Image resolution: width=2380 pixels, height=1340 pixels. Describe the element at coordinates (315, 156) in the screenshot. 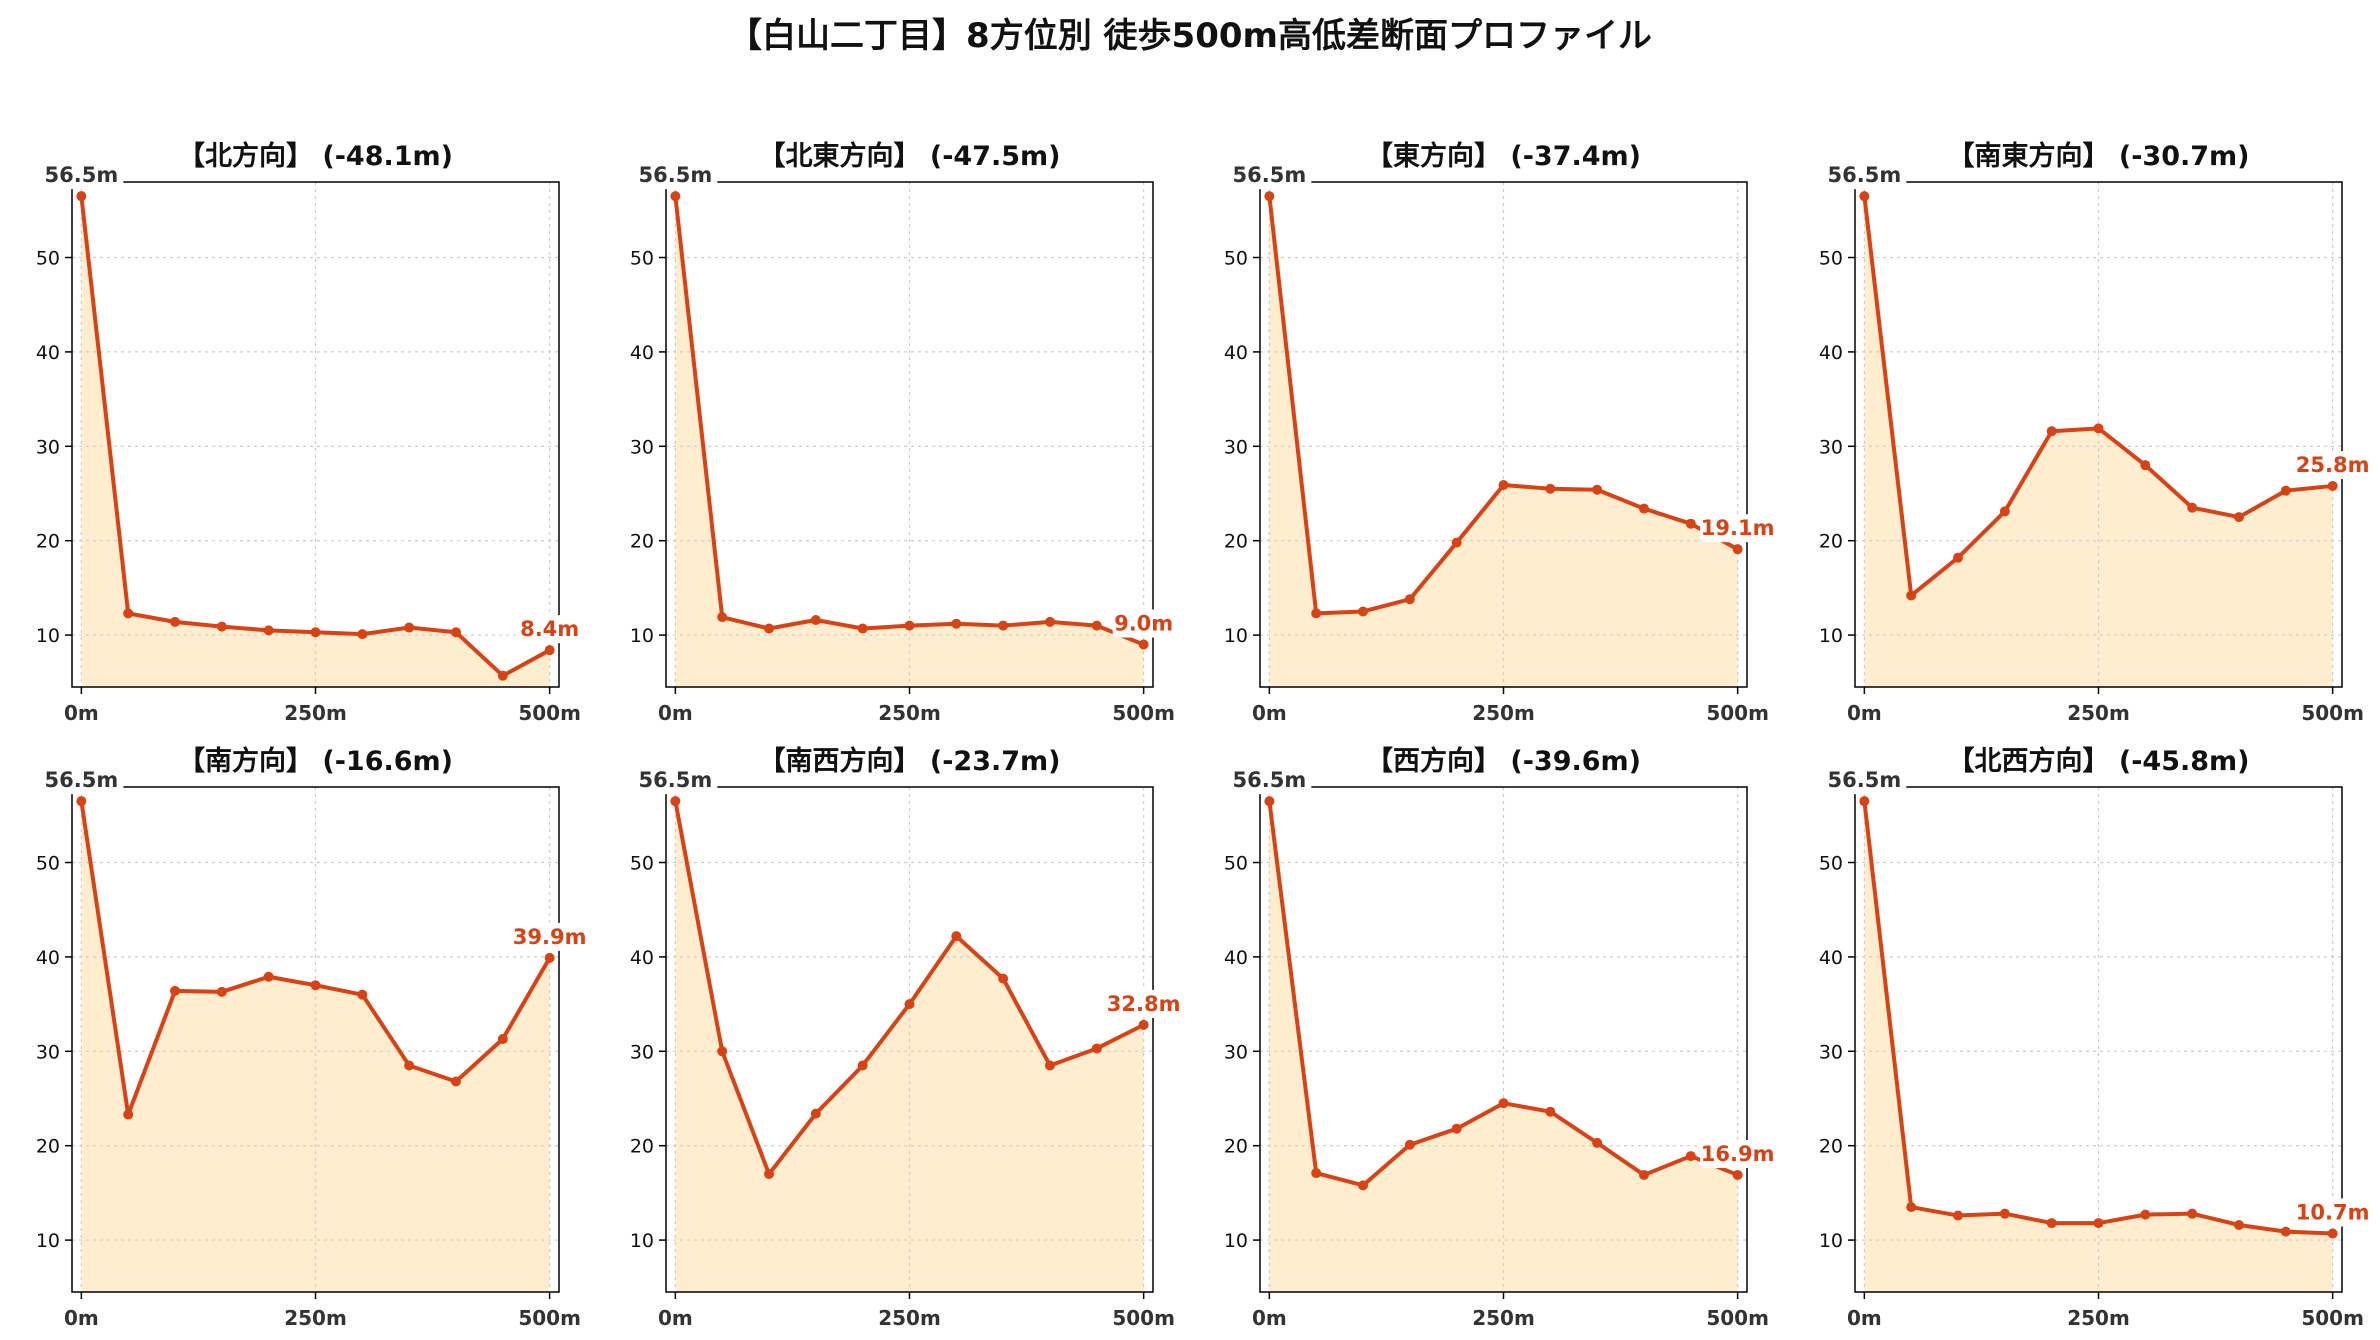

I see `subplot-title: 【北方向】 (-48.1m)` at that location.